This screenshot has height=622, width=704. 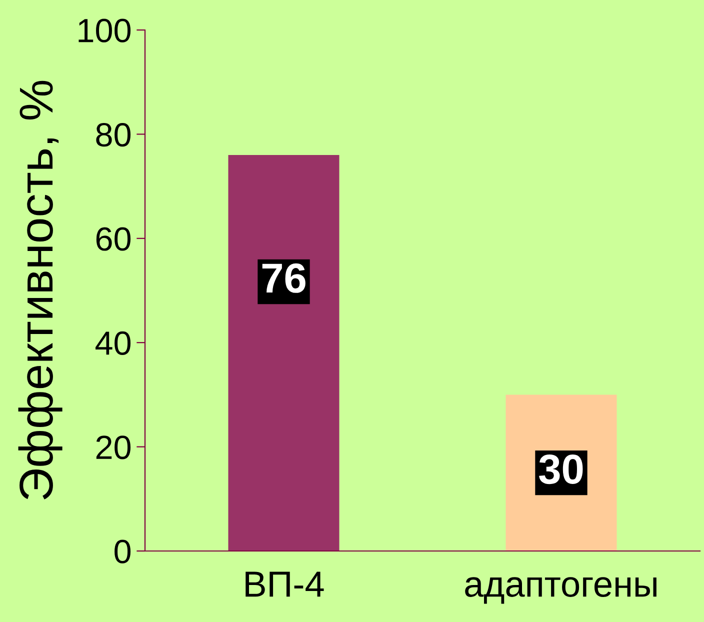 I want to click on y-axis-title: Эффективность, %, so click(x=40, y=290).